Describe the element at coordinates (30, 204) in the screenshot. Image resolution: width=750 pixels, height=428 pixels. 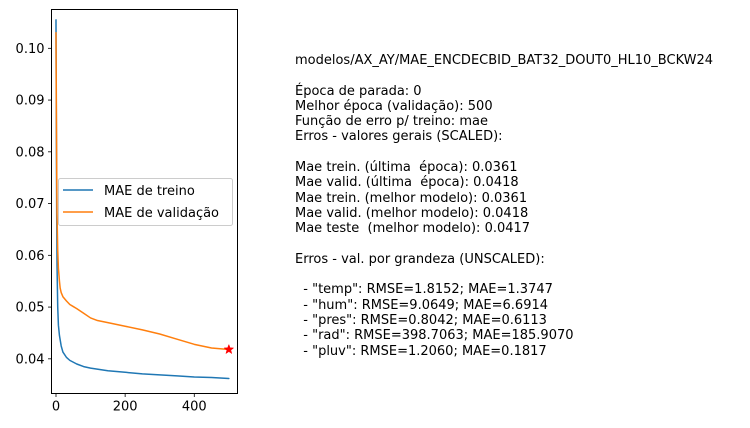
I see `y-tick-label: 0.07` at that location.